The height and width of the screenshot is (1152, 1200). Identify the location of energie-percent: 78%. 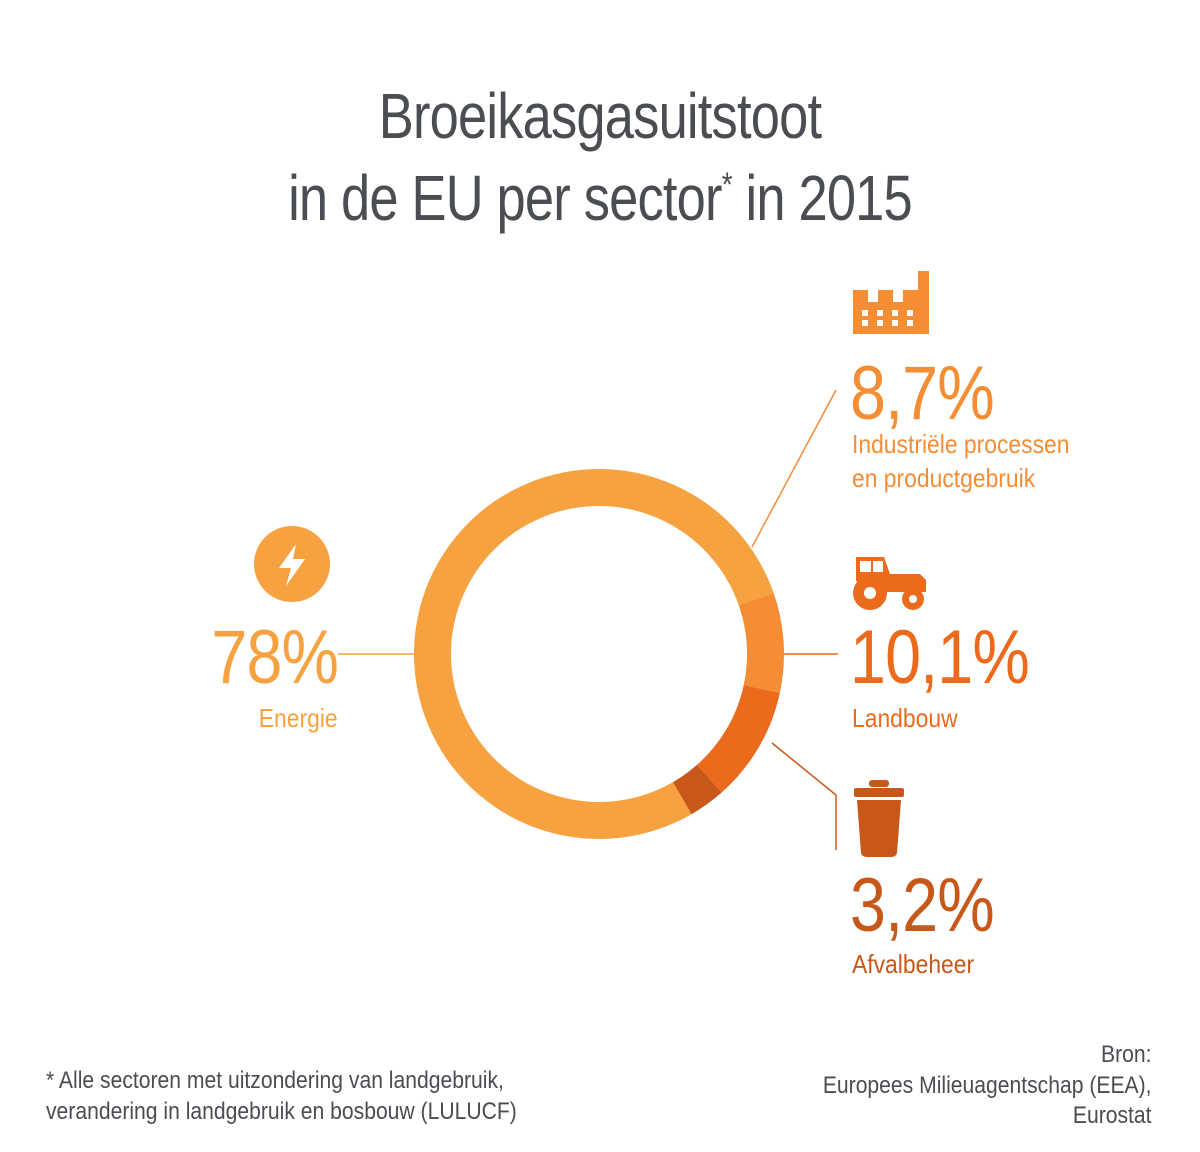
(275, 657).